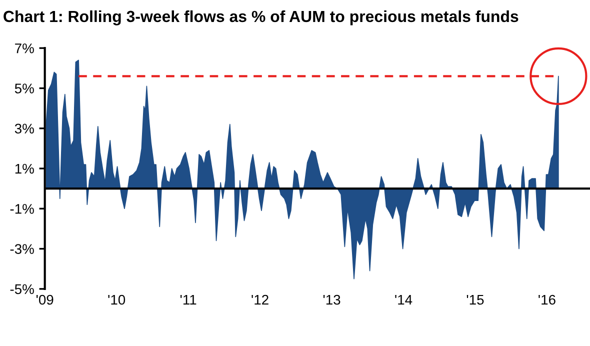 Image resolution: width=590 pixels, height=346 pixels. I want to click on y-tick-label: 7%, so click(24, 48).